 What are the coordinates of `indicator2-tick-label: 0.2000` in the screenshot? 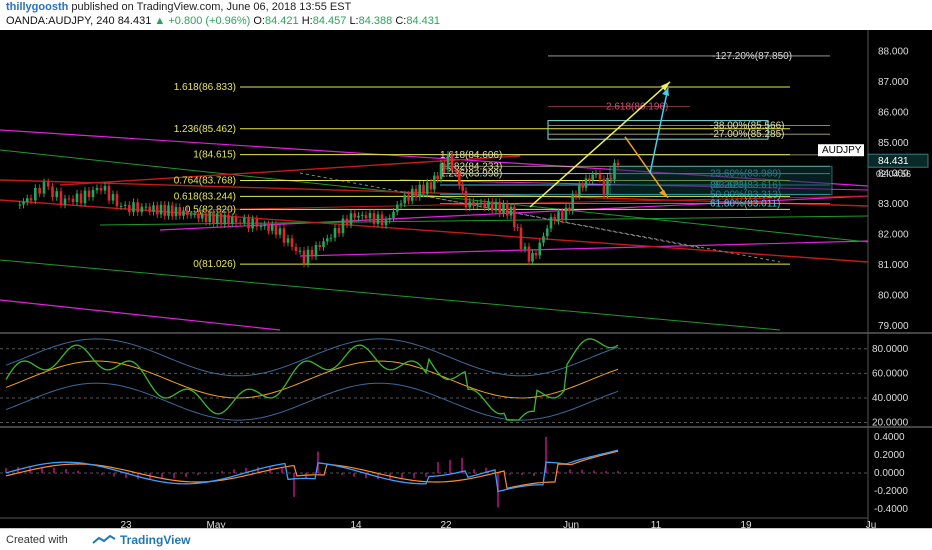 It's located at (889, 455).